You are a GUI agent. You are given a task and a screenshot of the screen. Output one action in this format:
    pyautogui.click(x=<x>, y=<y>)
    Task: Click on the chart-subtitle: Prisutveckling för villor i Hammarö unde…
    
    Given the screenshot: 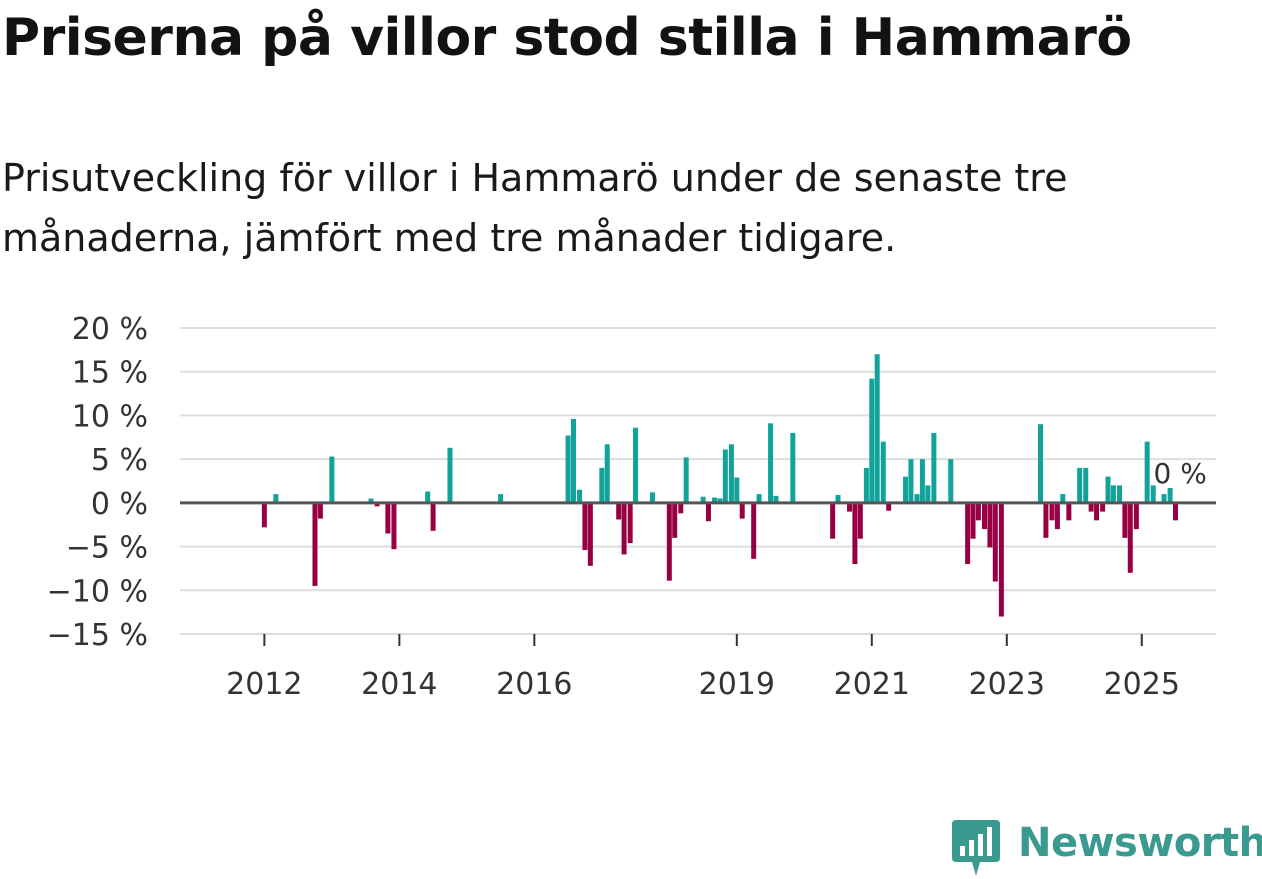 What is the action you would take?
    pyautogui.click(x=535, y=208)
    